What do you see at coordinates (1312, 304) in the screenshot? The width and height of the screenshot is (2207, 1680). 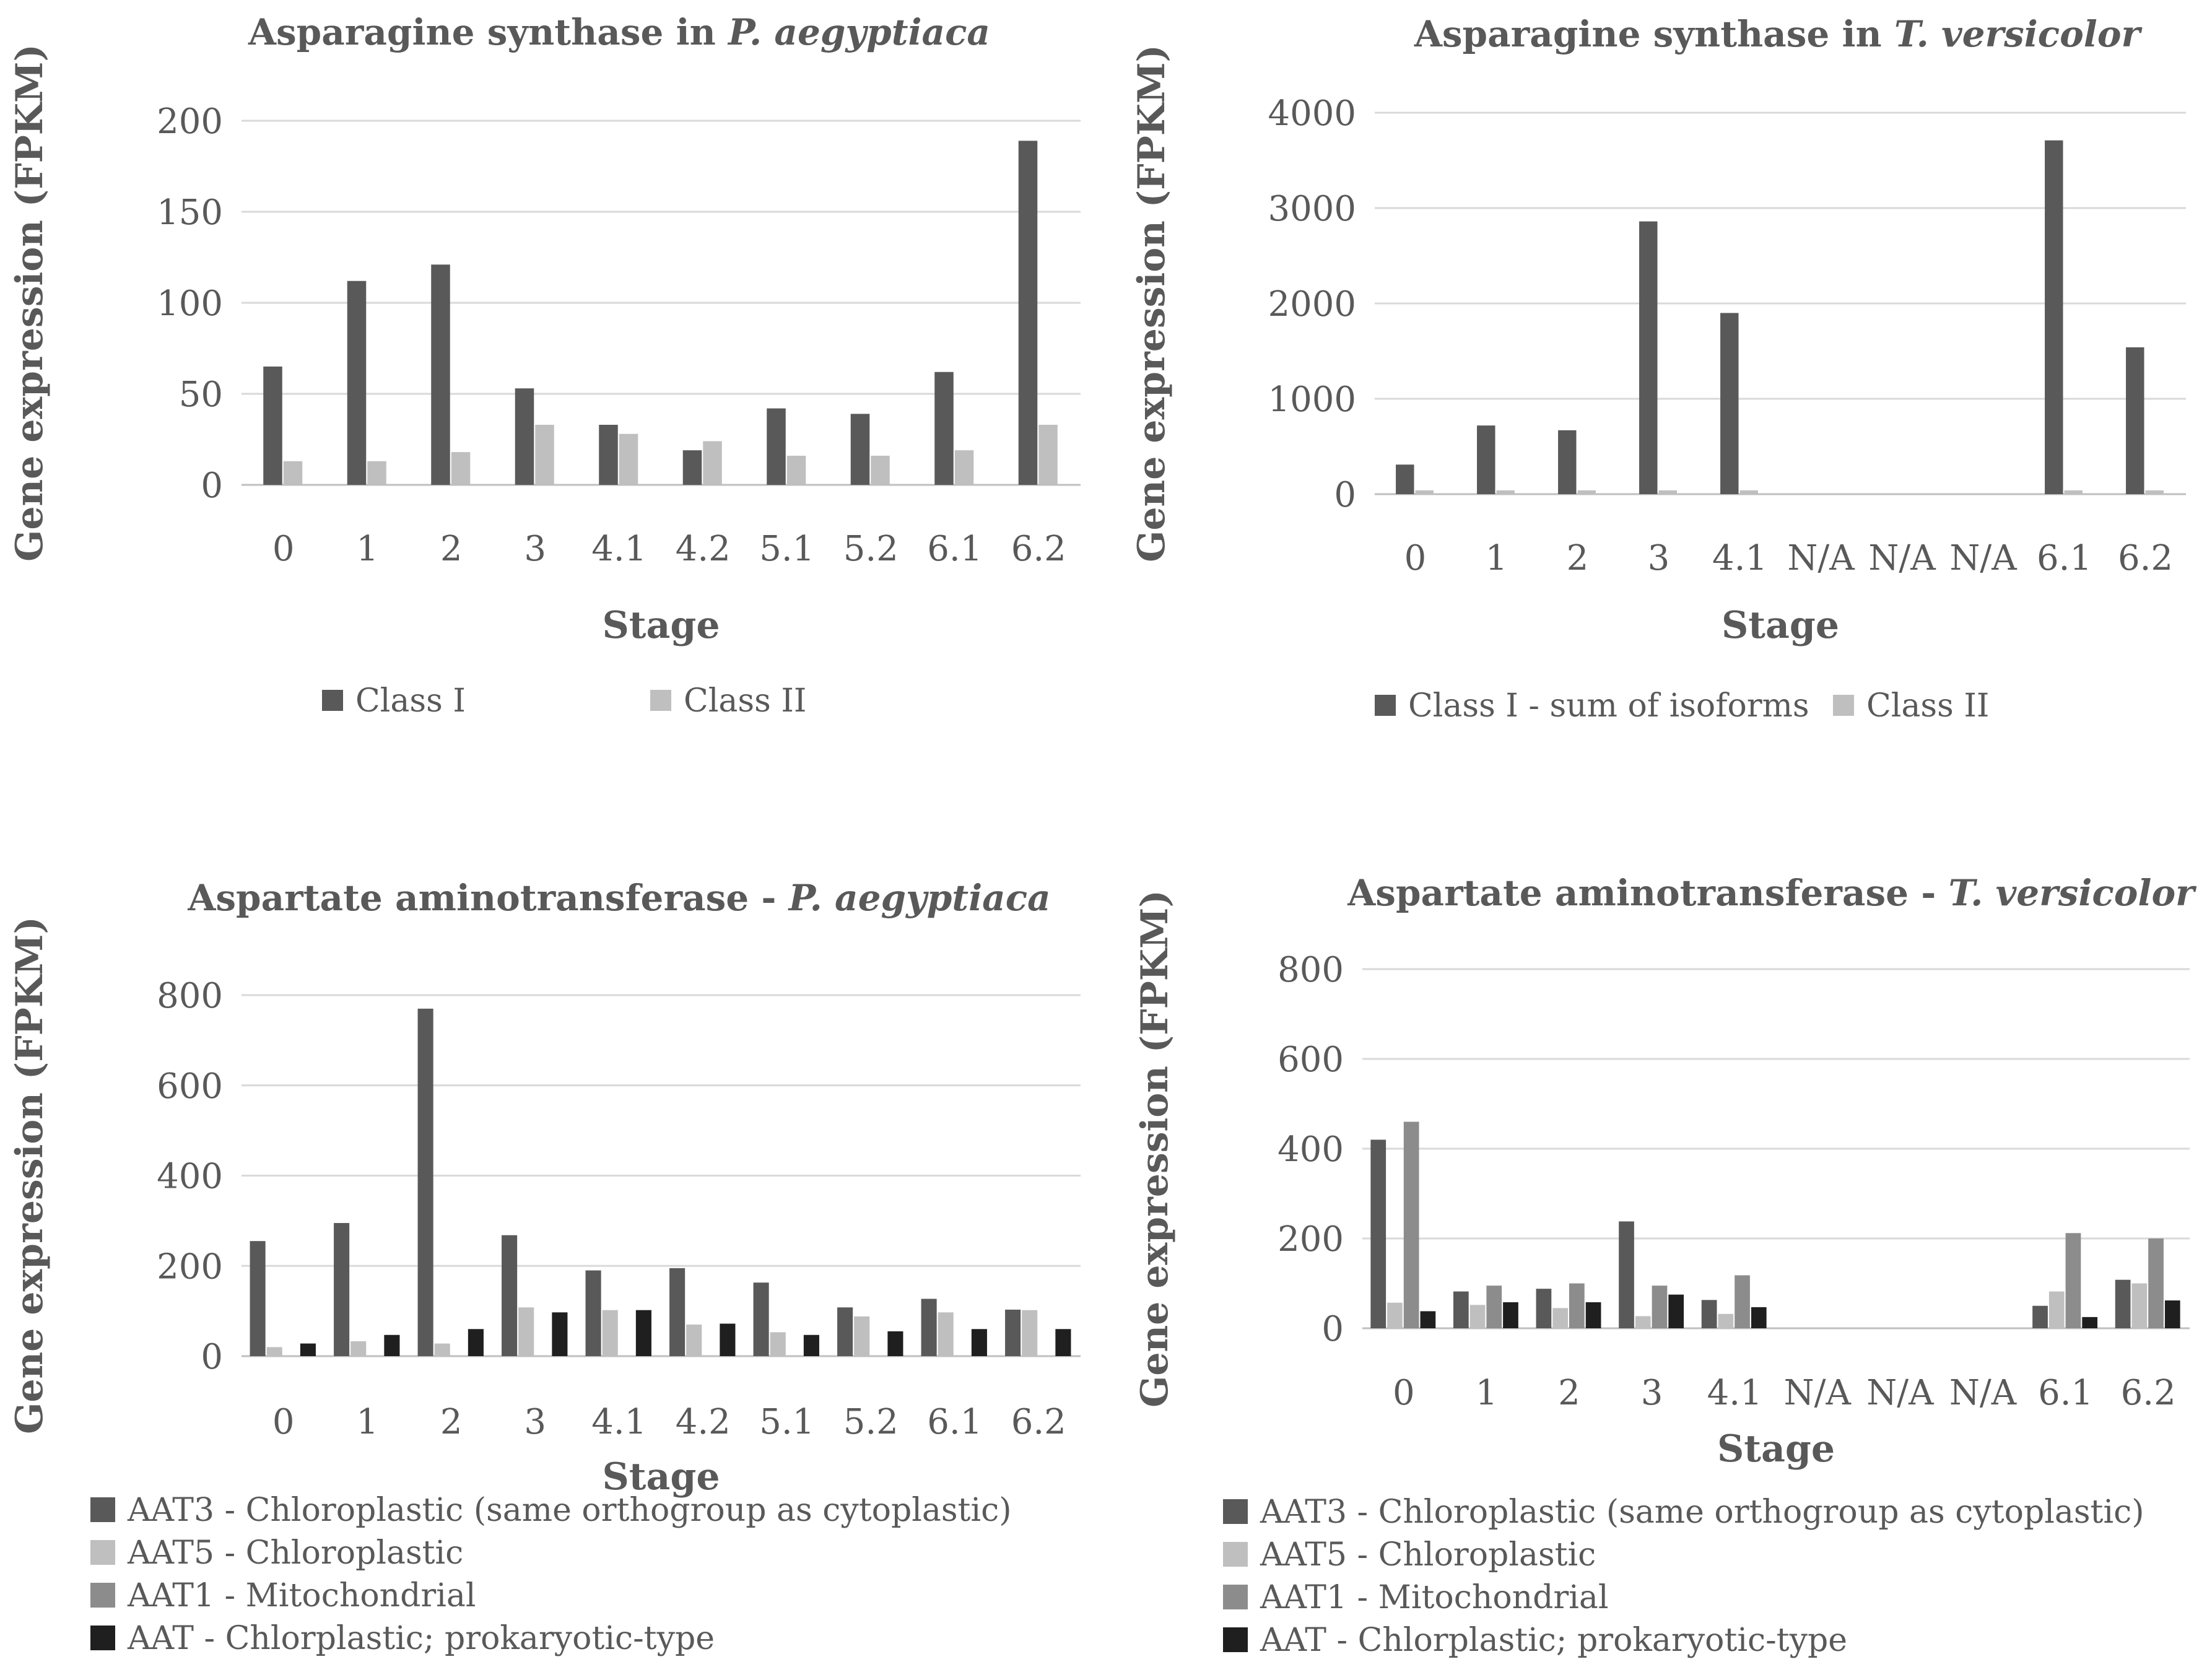 I see `y-tick-label: 2000` at bounding box center [1312, 304].